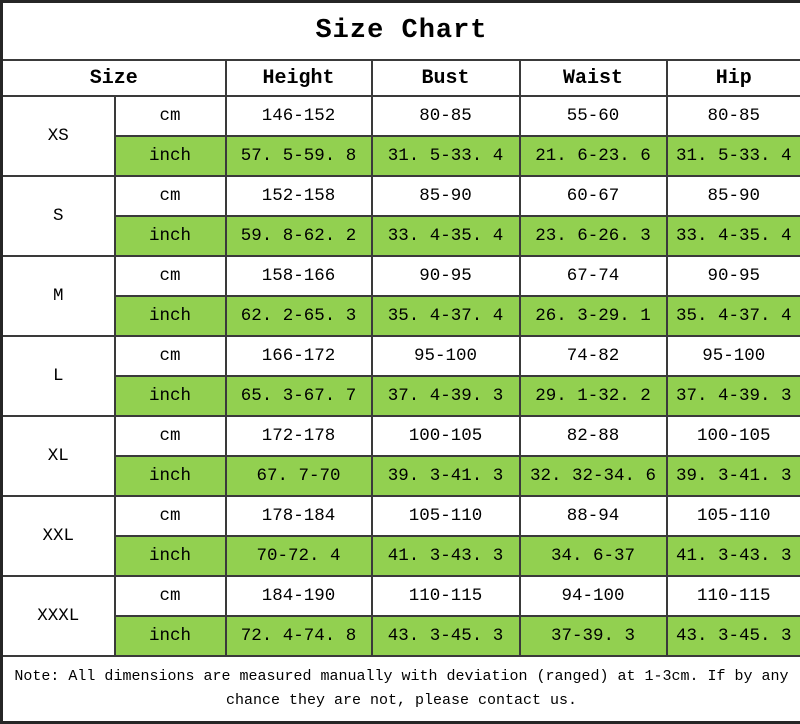 This screenshot has width=800, height=724. Describe the element at coordinates (58, 536) in the screenshot. I see `size-label: XXL` at that location.